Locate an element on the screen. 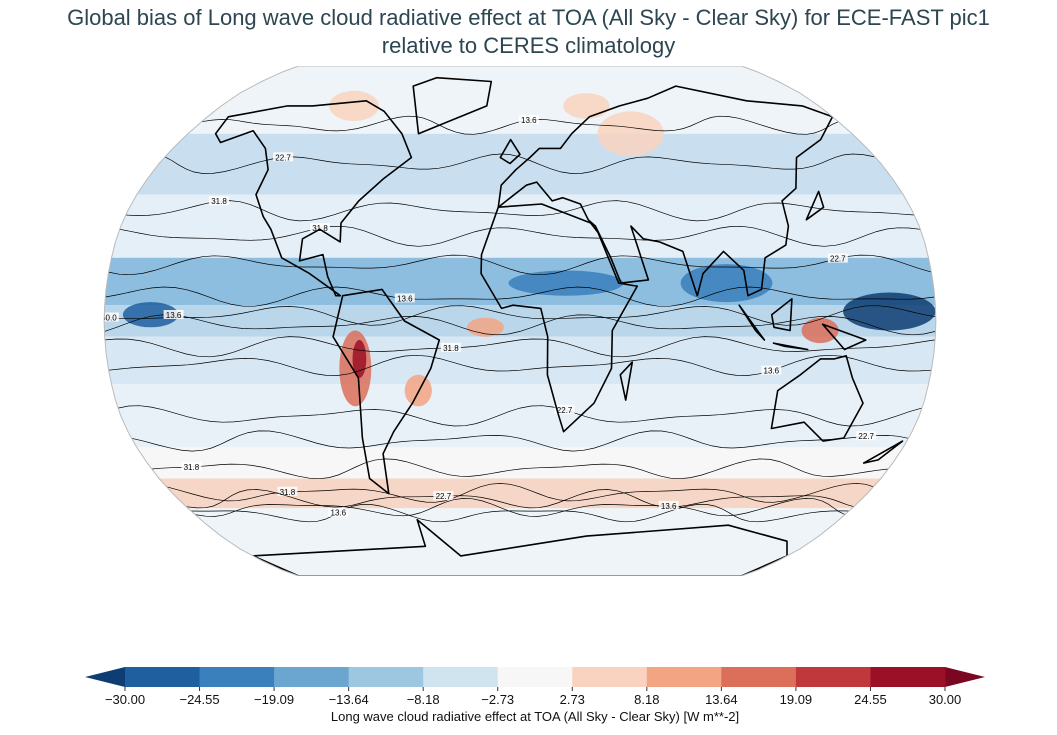  contour-label-3: 31.8 is located at coordinates (320, 228).